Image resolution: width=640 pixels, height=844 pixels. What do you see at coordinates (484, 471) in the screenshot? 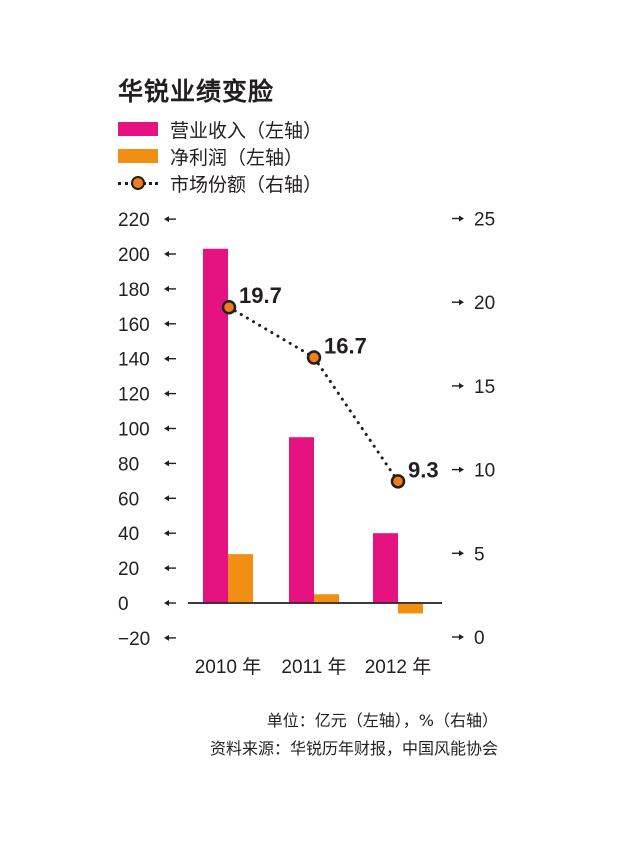
I see `right-tick-label: 10` at bounding box center [484, 471].